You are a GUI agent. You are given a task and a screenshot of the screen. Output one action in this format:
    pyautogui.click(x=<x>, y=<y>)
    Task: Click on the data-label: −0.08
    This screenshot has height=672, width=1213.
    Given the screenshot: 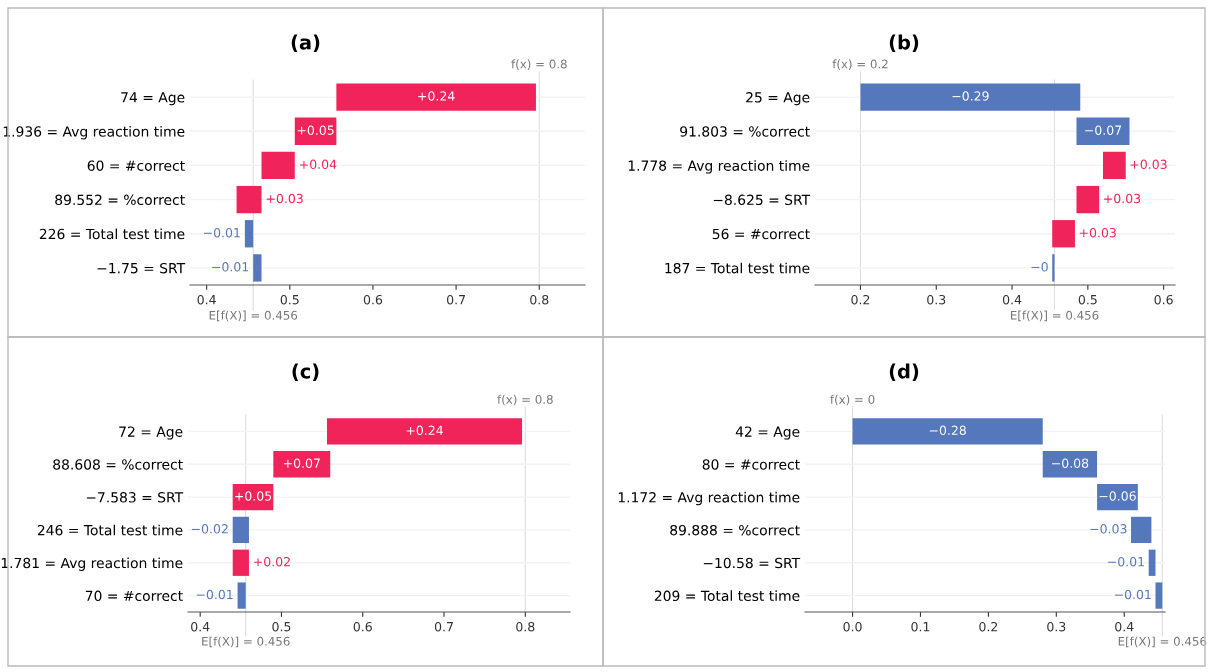 What is the action you would take?
    pyautogui.click(x=1070, y=463)
    